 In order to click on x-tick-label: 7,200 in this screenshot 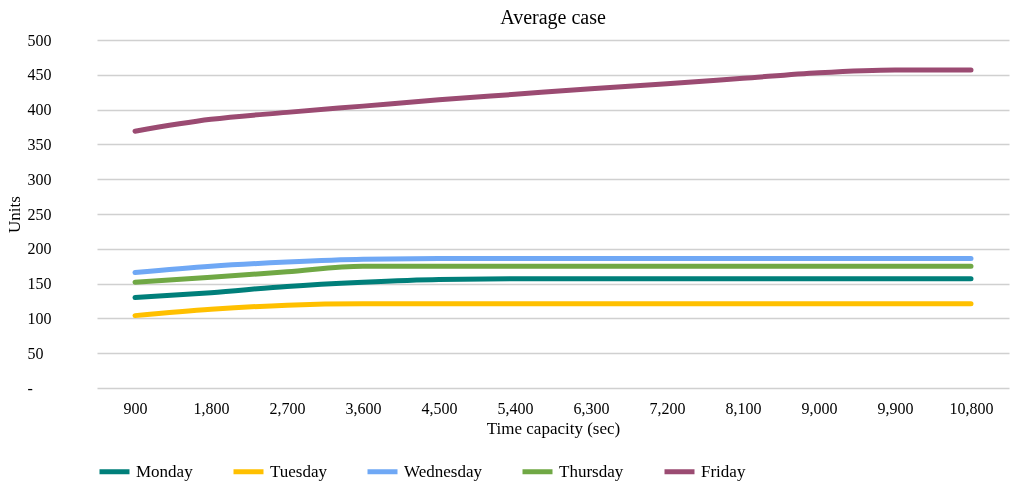, I will do `click(667, 408)`.